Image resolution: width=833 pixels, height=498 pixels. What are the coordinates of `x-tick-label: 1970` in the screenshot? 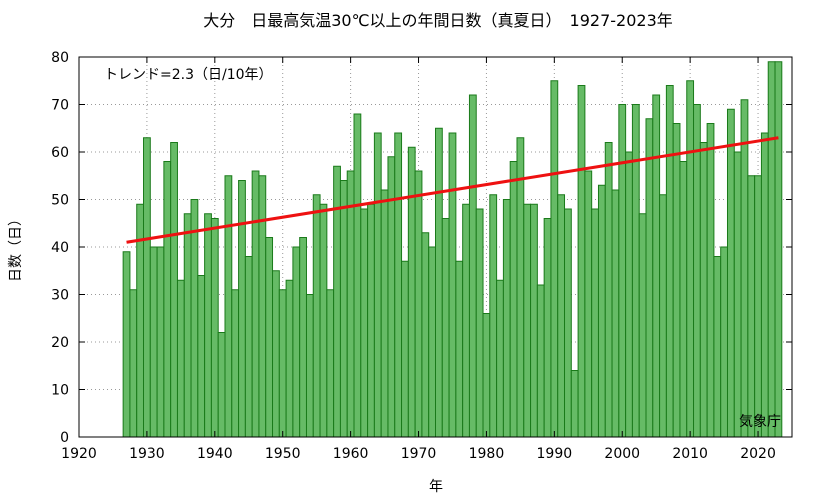 It's located at (419, 454).